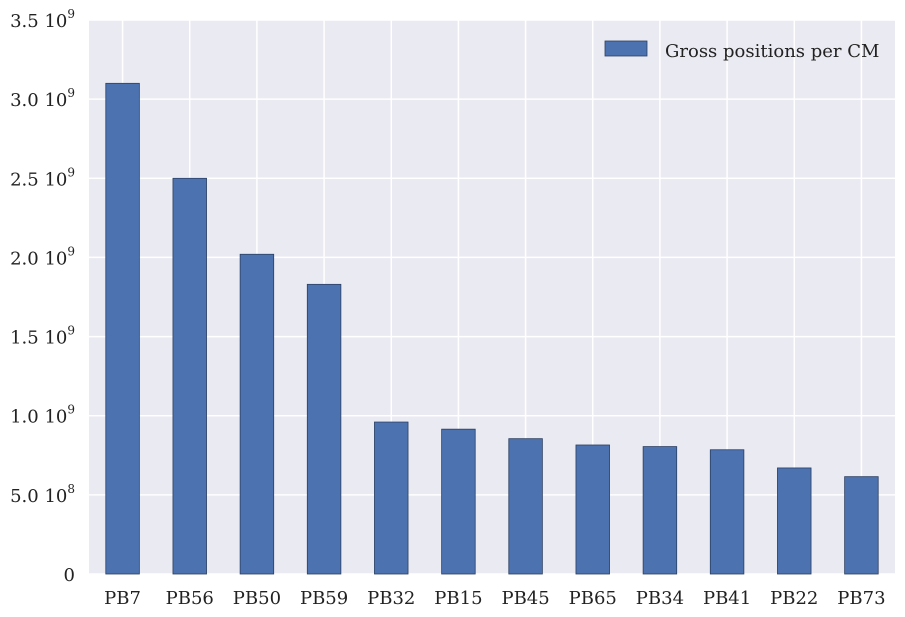 The width and height of the screenshot is (905, 617). Describe the element at coordinates (592, 509) in the screenshot. I see `bar-pb65` at that location.